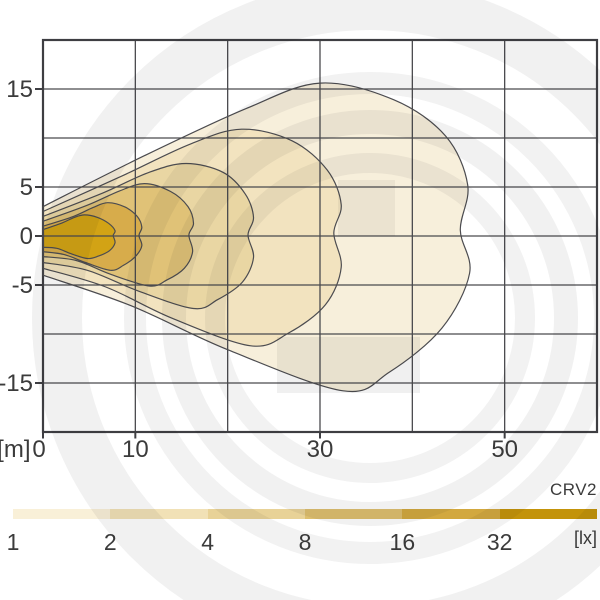 The height and width of the screenshot is (600, 600). I want to click on legend-segment-32lx, so click(548, 514).